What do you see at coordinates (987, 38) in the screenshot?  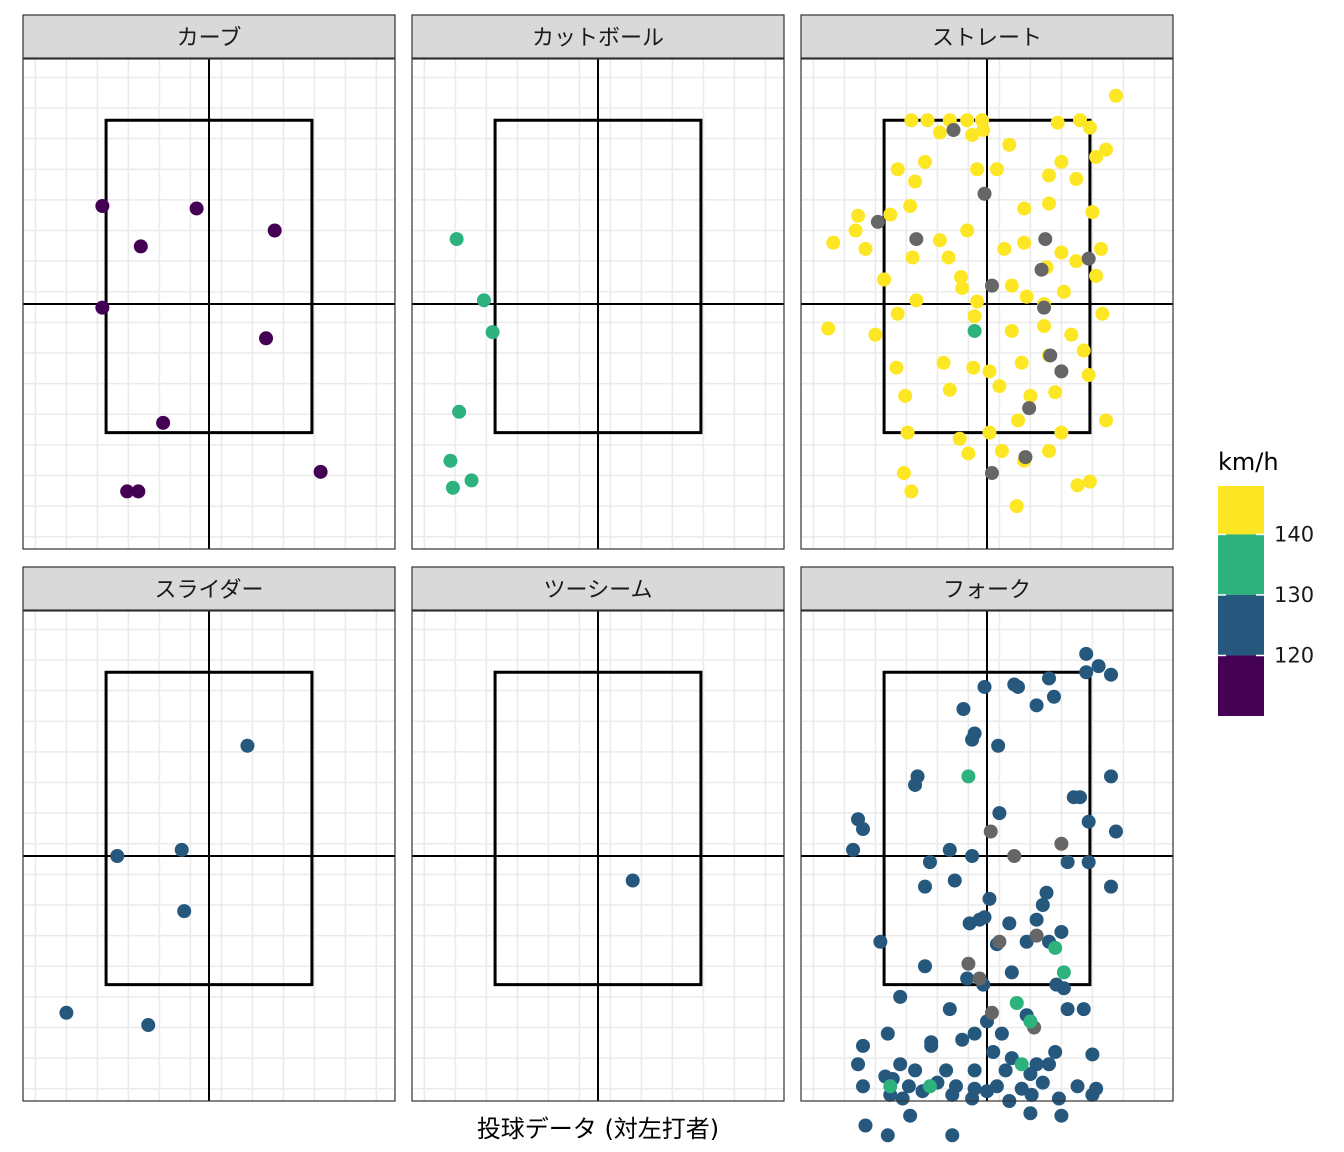 I see `facet-title: ストレート` at bounding box center [987, 38].